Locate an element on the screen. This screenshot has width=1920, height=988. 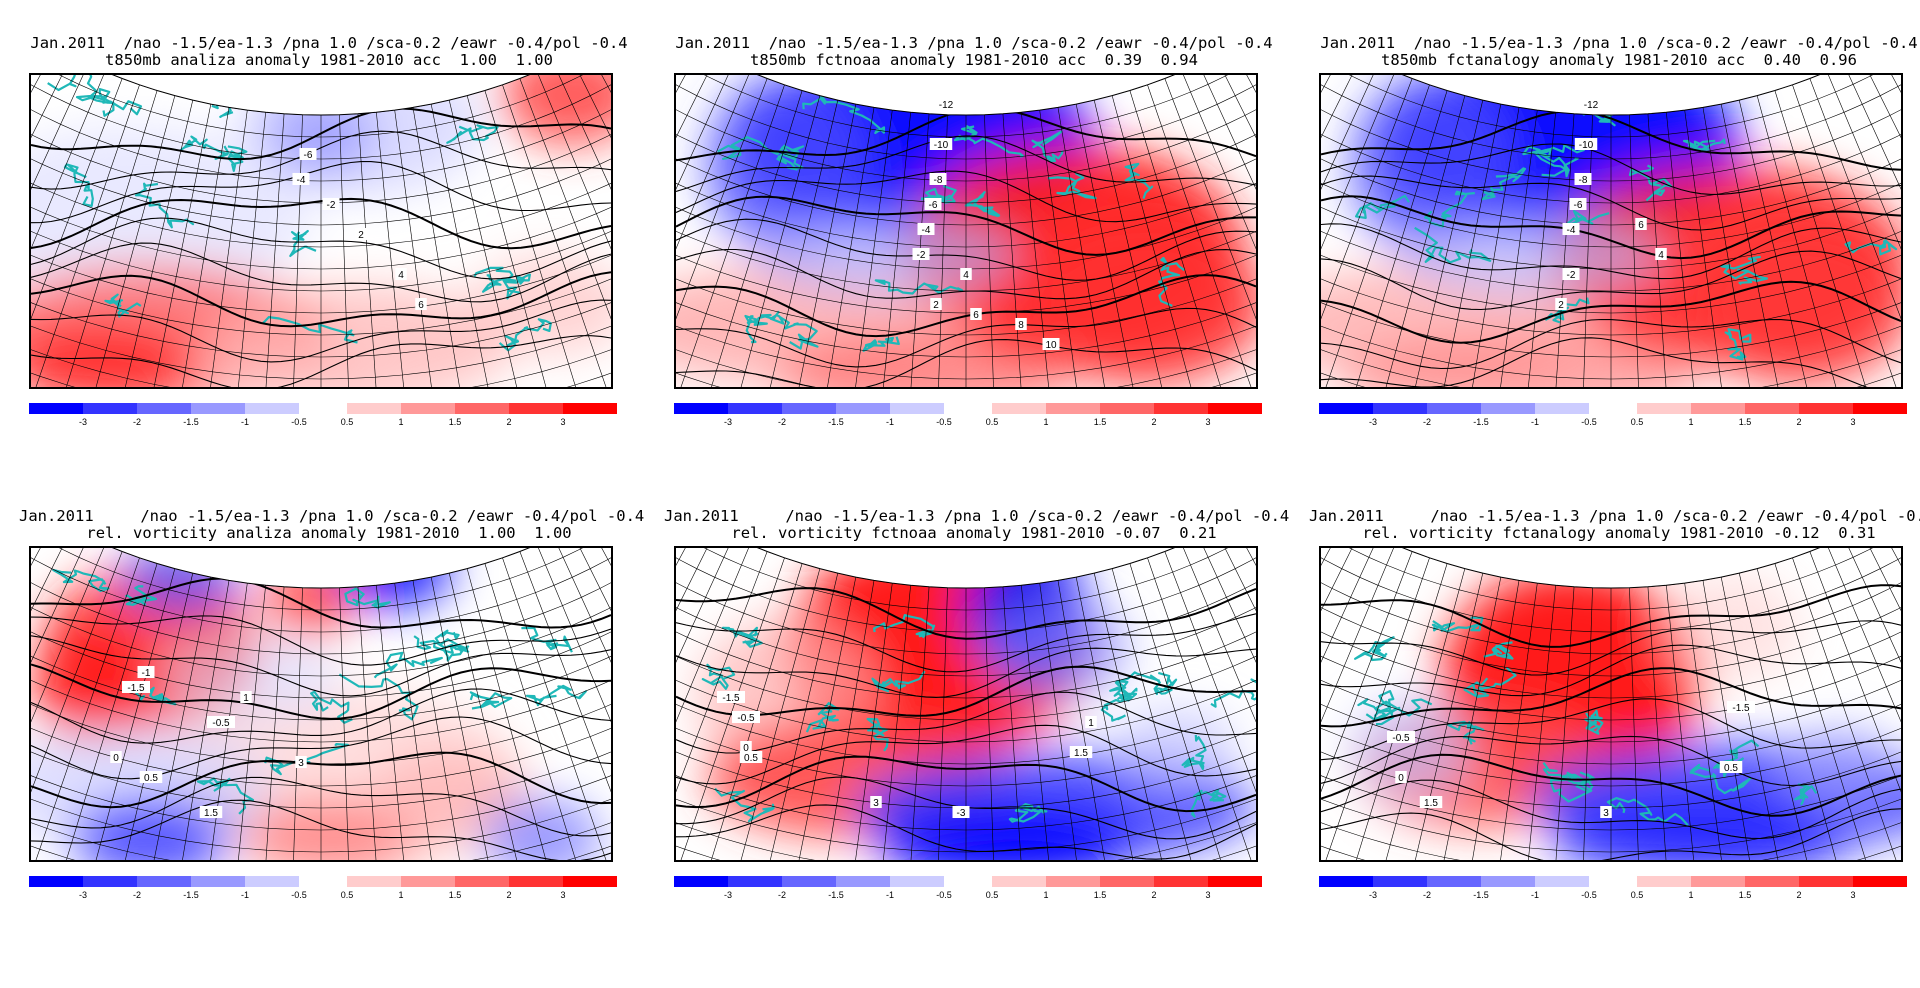
anomaly-map: -0.5 0 0.5 1.5 3 -1.5 is located at coordinates (1611, 704).